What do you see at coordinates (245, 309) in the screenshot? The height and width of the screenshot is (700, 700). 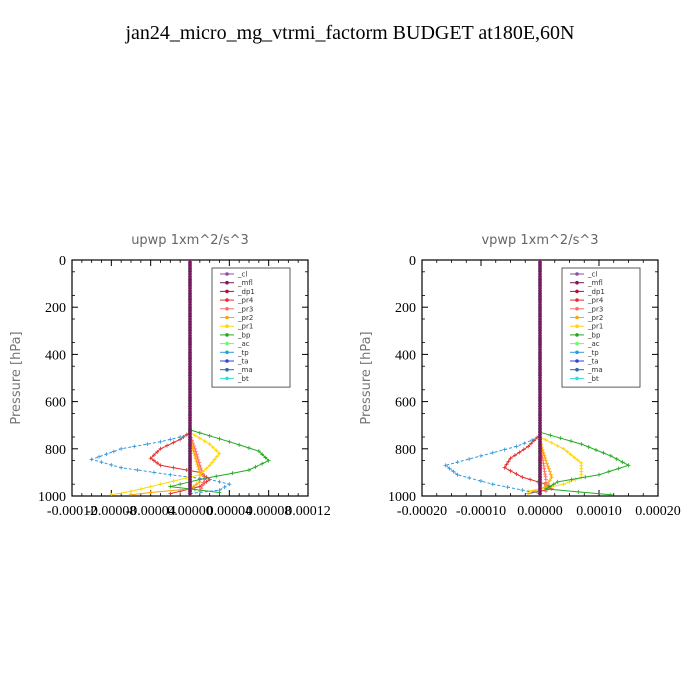 I see `legend-label: _pr3` at bounding box center [245, 309].